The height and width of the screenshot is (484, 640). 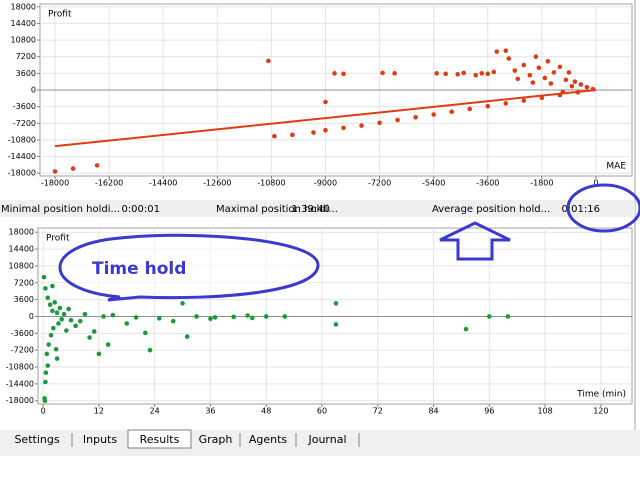 What do you see at coordinates (379, 183) in the screenshot?
I see `x-tick-label: -7200` at bounding box center [379, 183].